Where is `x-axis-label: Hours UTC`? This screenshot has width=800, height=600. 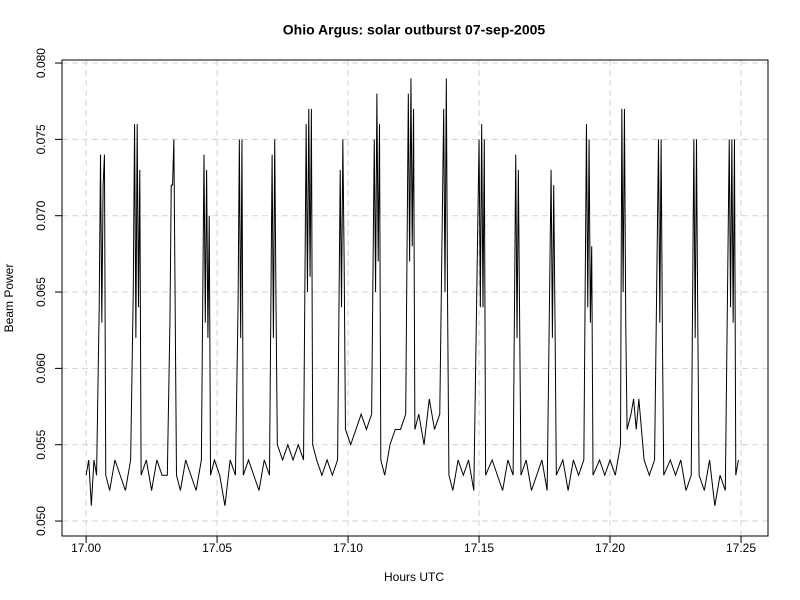 x-axis-label: Hours UTC is located at coordinates (414, 577).